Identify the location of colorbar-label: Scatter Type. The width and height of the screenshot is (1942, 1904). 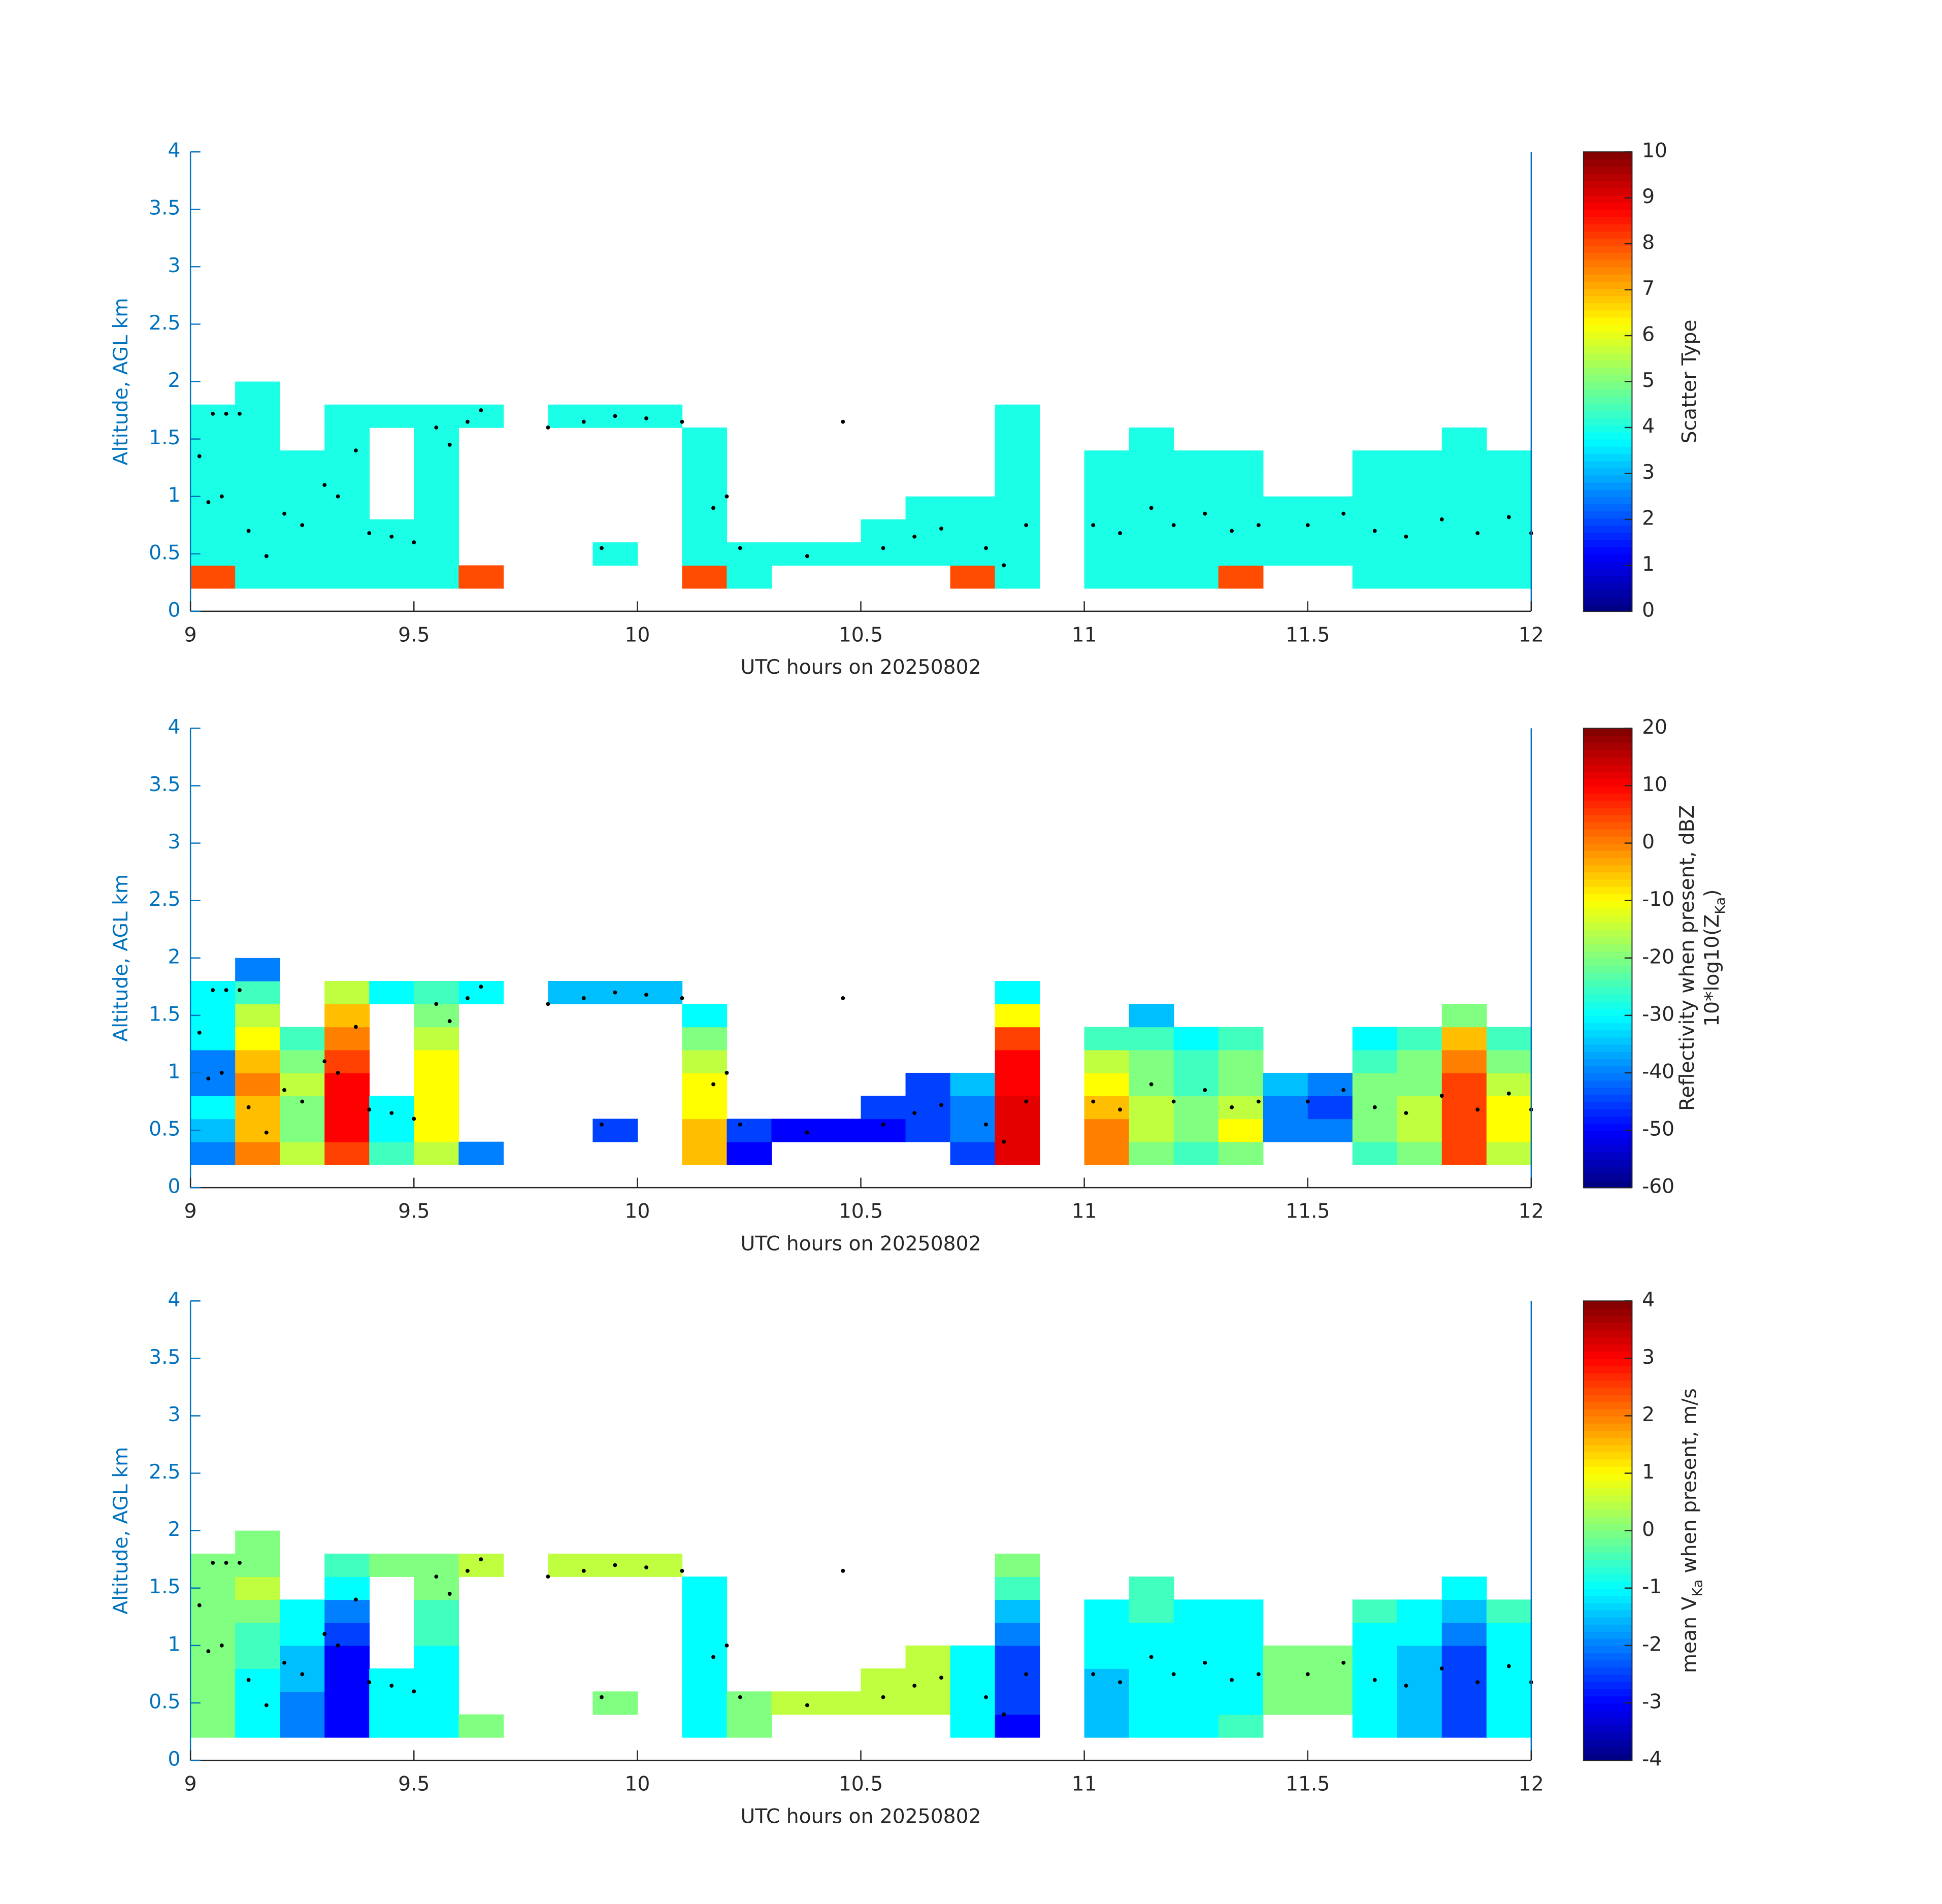
(1689, 381).